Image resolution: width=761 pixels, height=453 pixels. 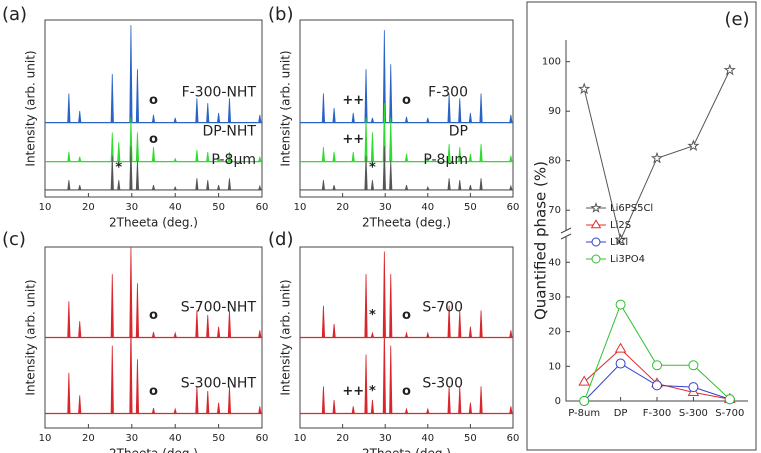 I want to click on y-tick-label: 0, so click(x=558, y=401).